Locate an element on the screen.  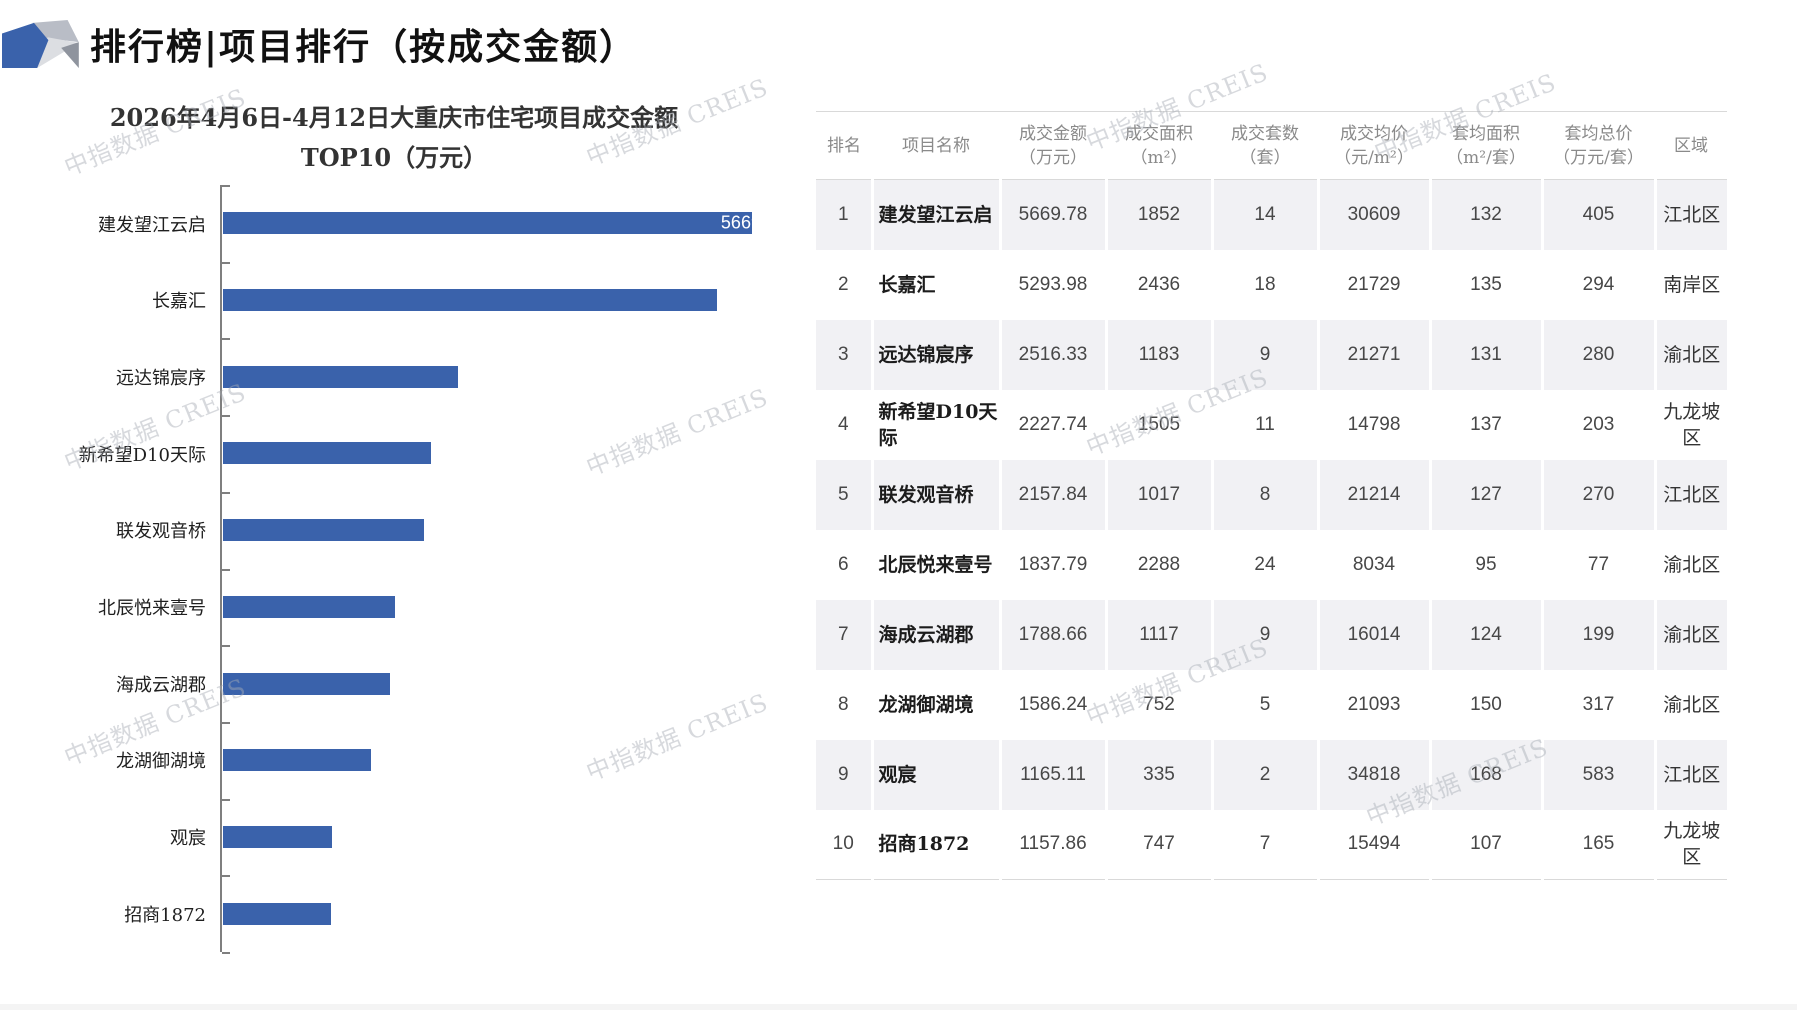
category-label: 北辰悦来壹号 is located at coordinates (152, 608).